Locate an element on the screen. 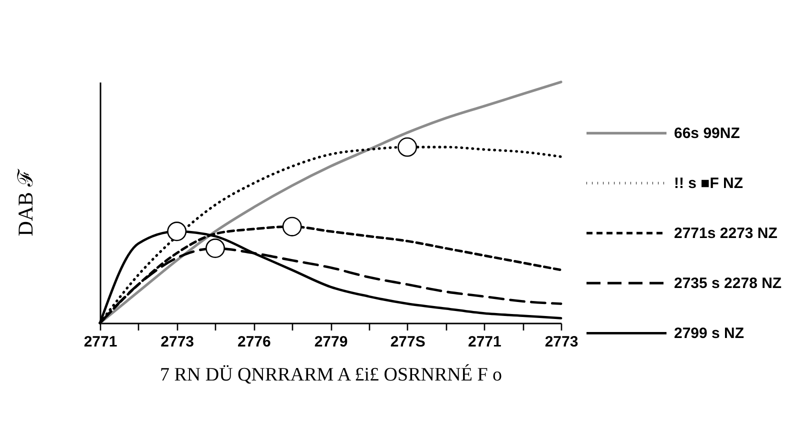 Image resolution: width=807 pixels, height=426 pixels. text: 2735 s 2278 NZ is located at coordinates (728, 283).